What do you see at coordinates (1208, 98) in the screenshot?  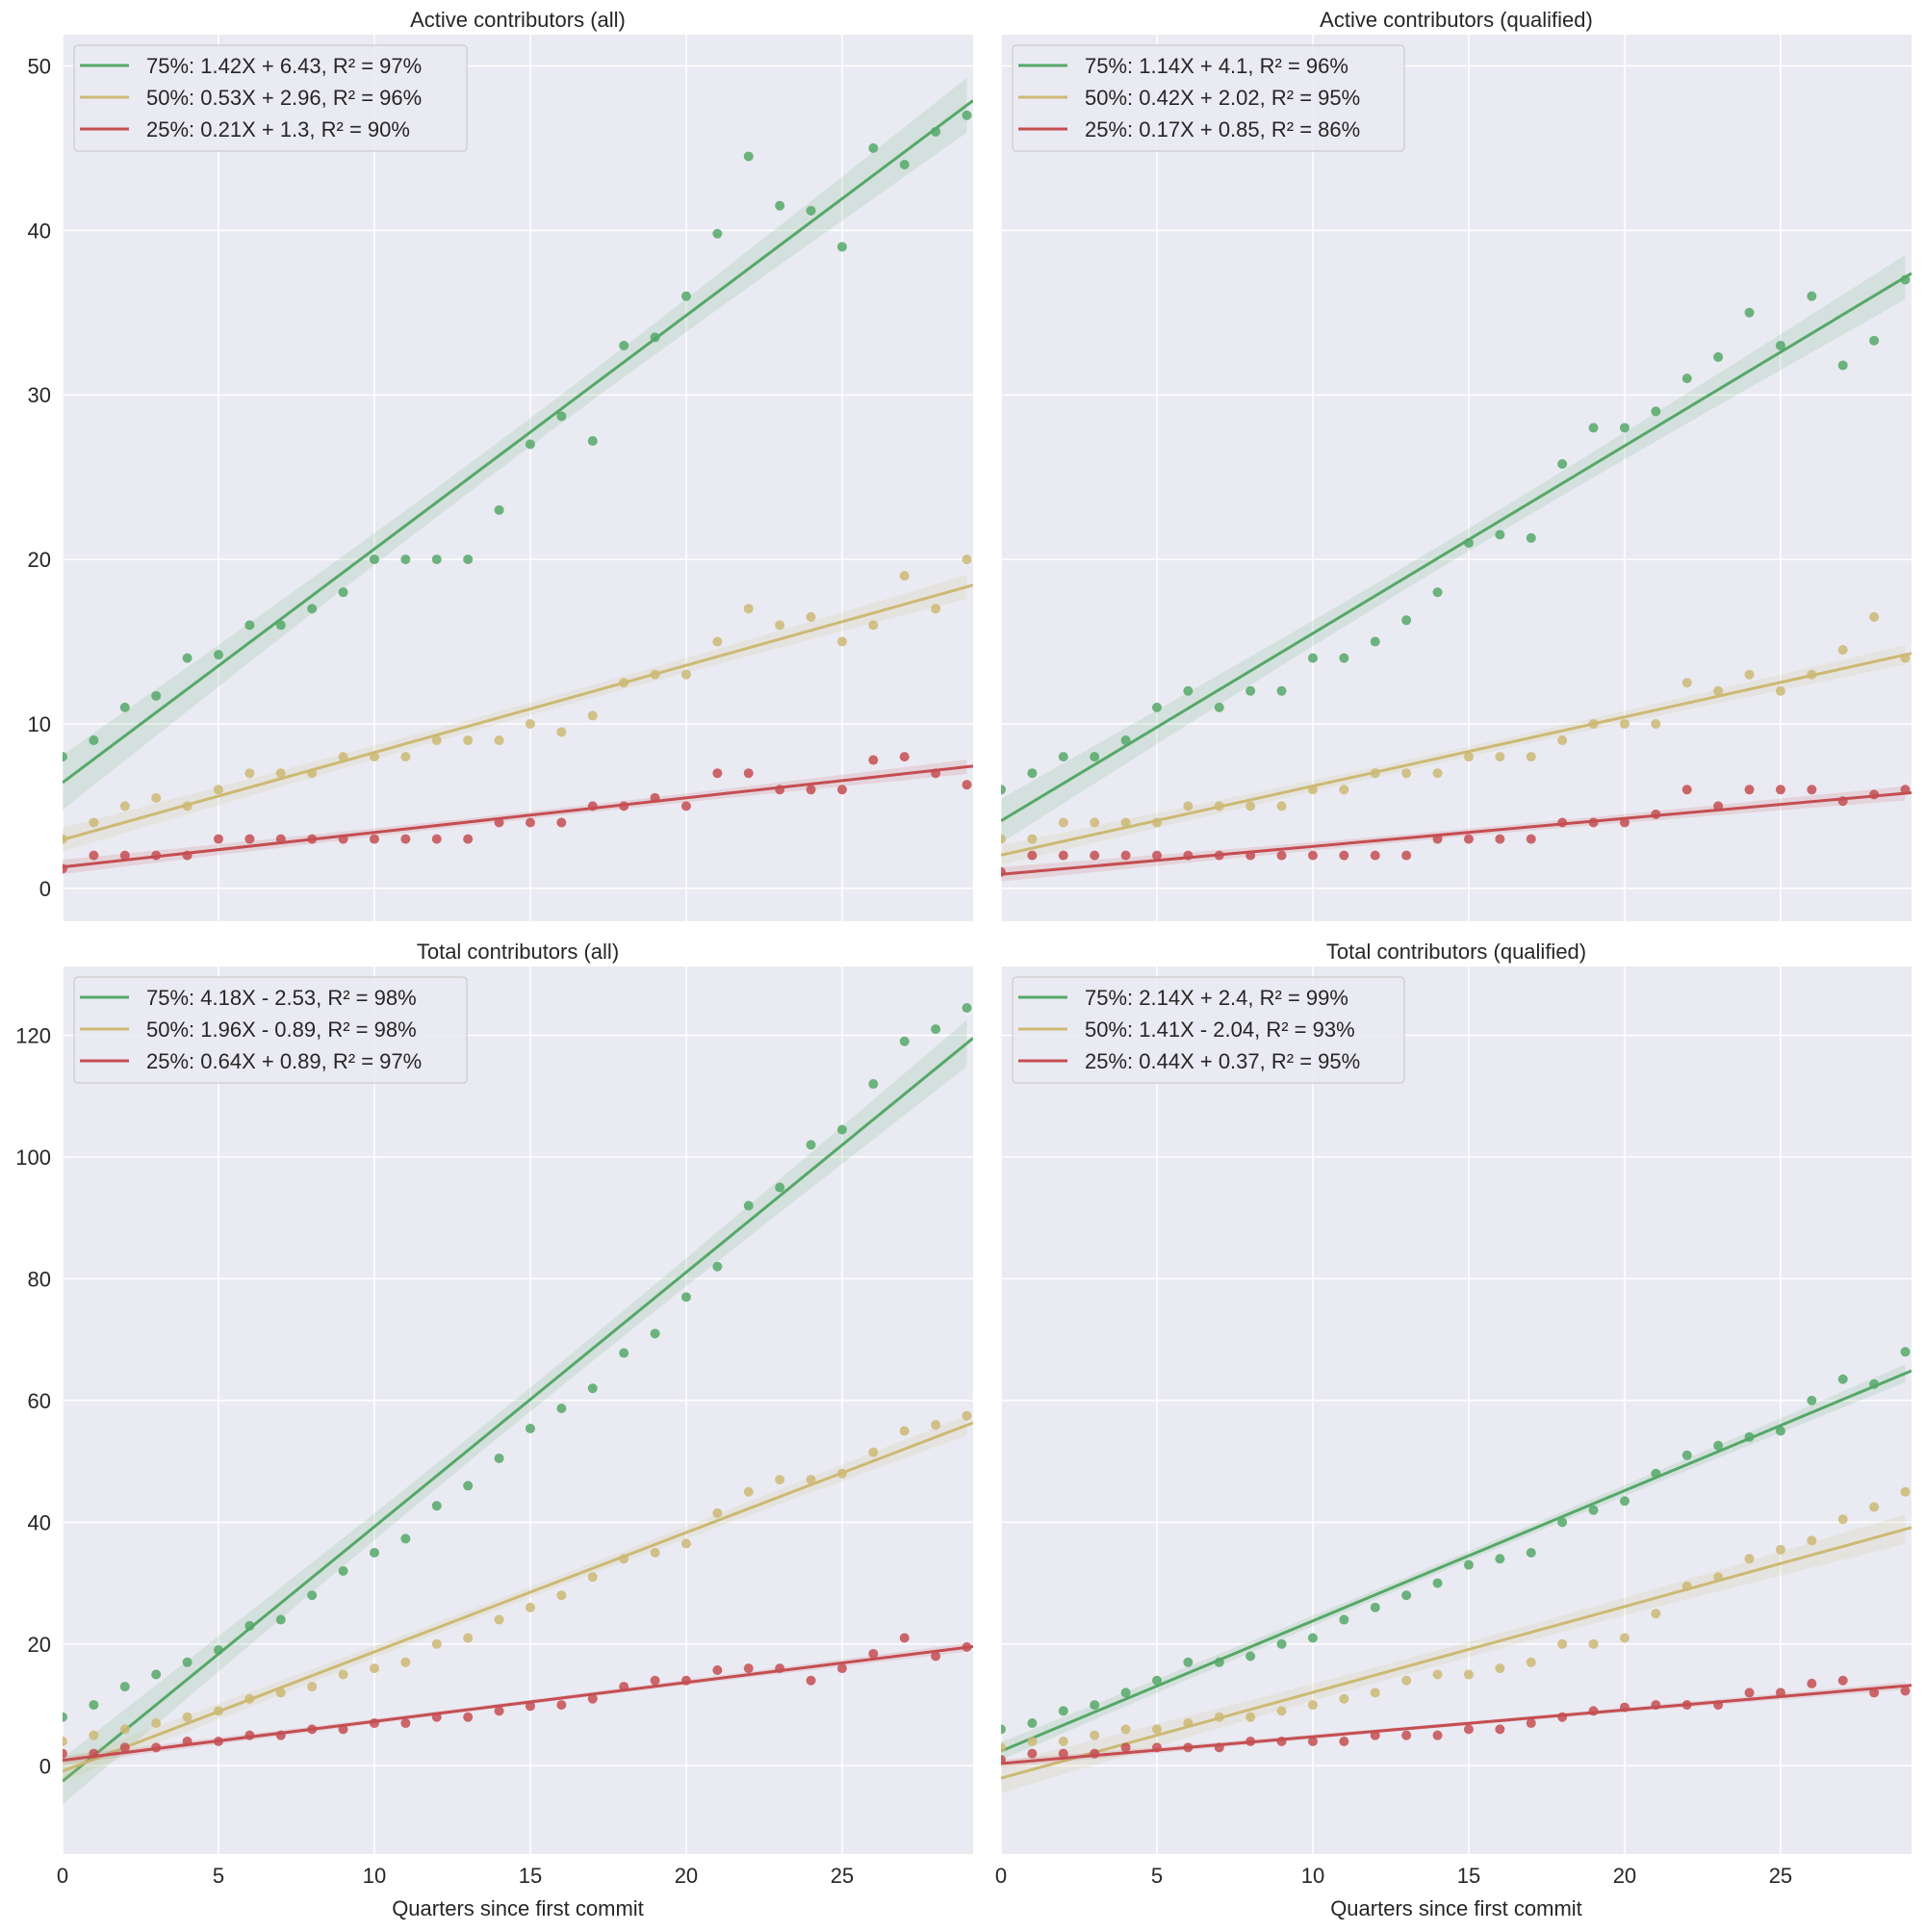 I see `legend-box` at bounding box center [1208, 98].